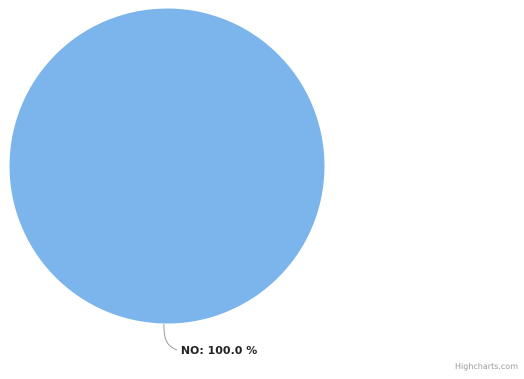  What do you see at coordinates (486, 366) in the screenshot?
I see `credits-link: Highcharts.com` at bounding box center [486, 366].